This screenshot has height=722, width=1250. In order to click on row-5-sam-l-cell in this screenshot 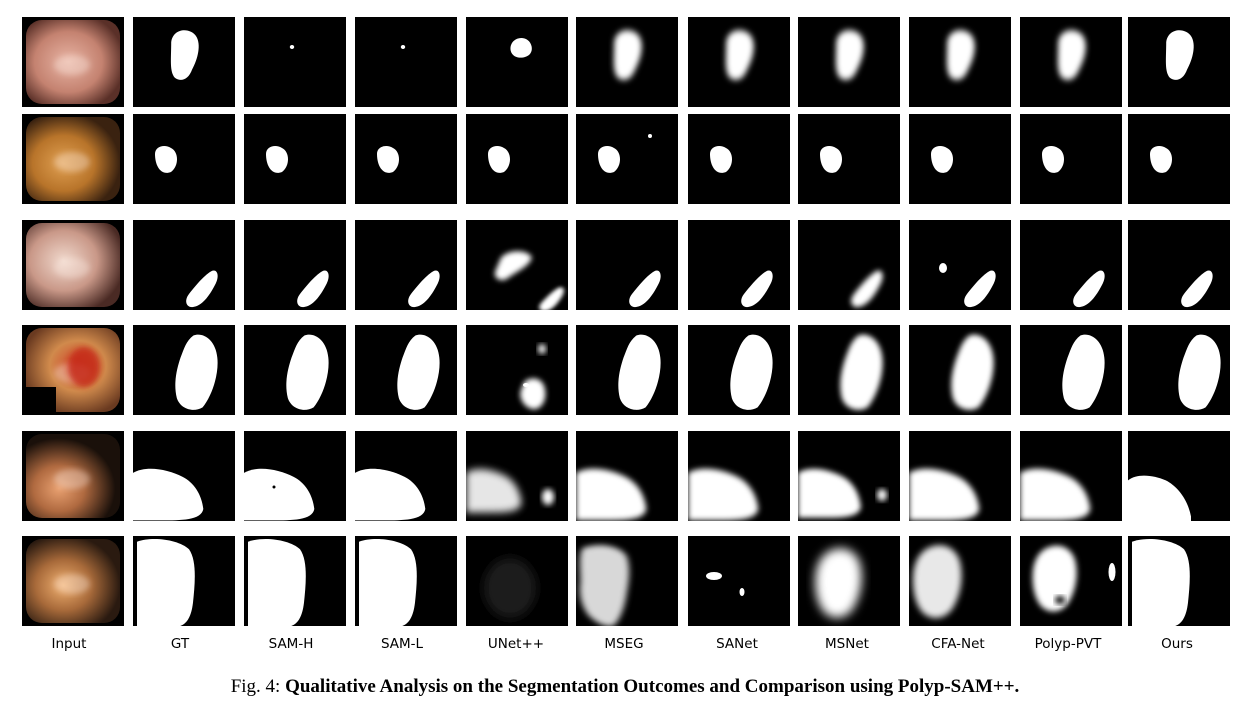, I will do `click(406, 476)`.